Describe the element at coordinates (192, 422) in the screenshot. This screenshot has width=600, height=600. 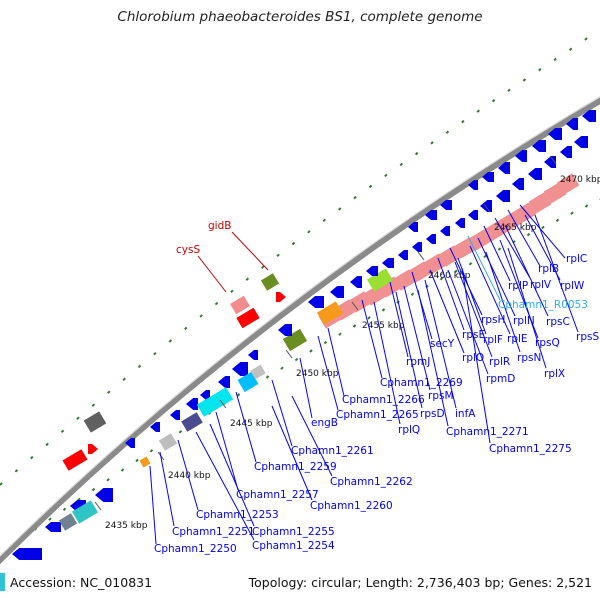
I see `feature-indigo` at that location.